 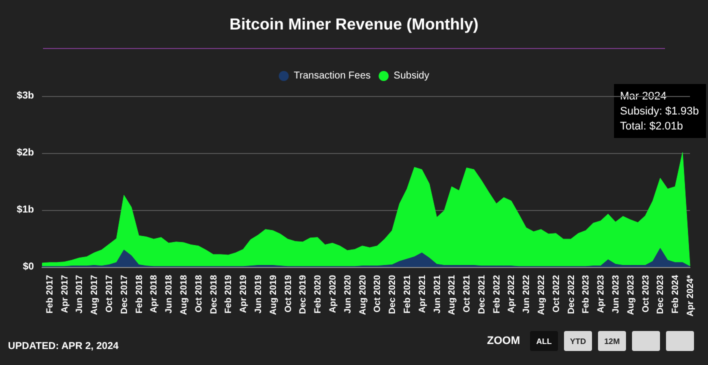 I want to click on text: ZOOM, so click(x=503, y=341).